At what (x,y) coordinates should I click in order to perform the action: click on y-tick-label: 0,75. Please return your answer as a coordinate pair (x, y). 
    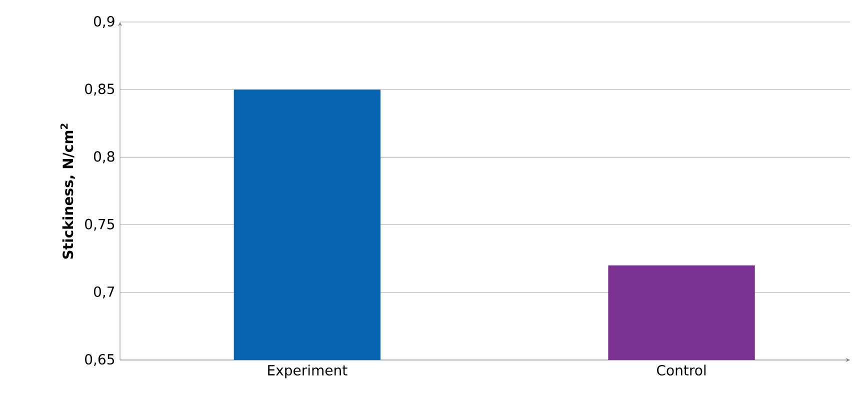
    Looking at the image, I should click on (99, 224).